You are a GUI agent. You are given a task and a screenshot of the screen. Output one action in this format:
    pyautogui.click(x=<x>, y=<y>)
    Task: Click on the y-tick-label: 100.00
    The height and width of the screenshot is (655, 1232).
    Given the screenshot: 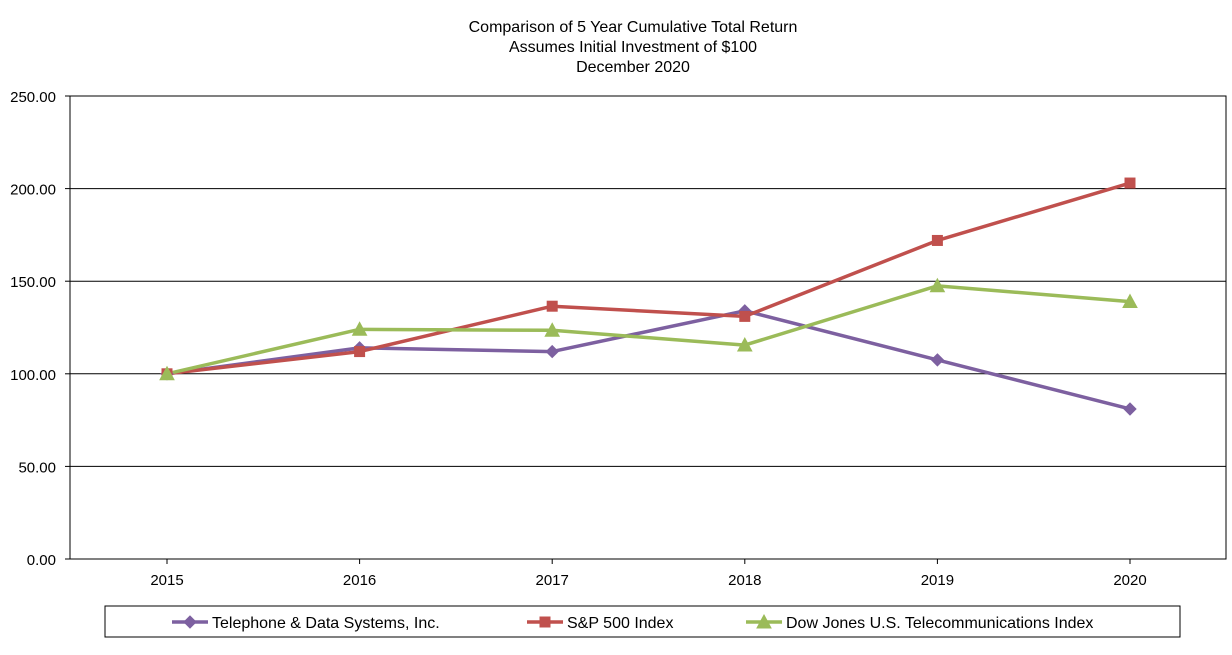 What is the action you would take?
    pyautogui.click(x=33, y=375)
    